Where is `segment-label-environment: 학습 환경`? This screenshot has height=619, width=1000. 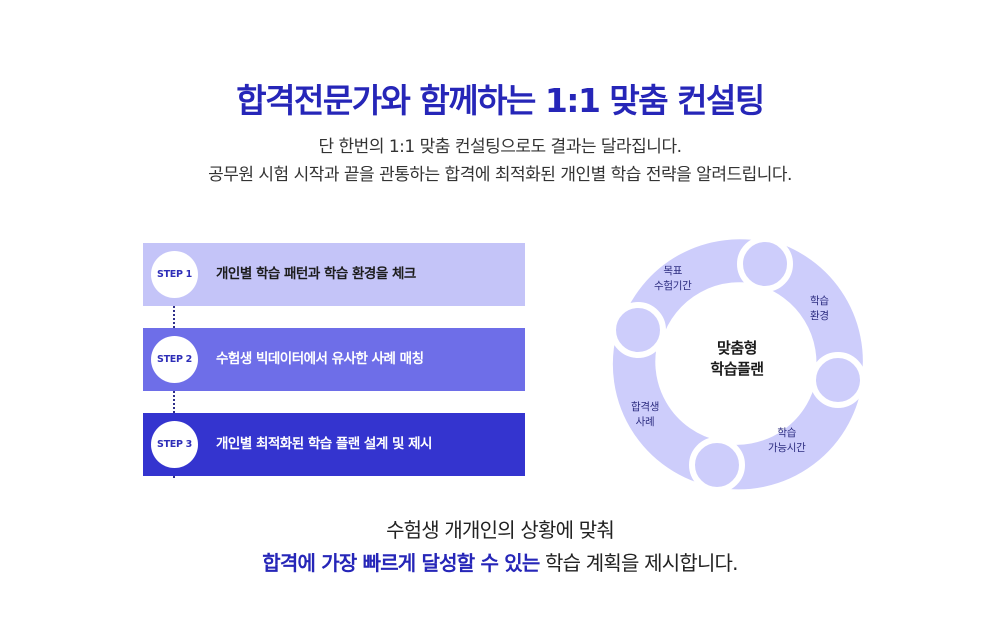 segment-label-environment: 학습 환경 is located at coordinates (819, 308).